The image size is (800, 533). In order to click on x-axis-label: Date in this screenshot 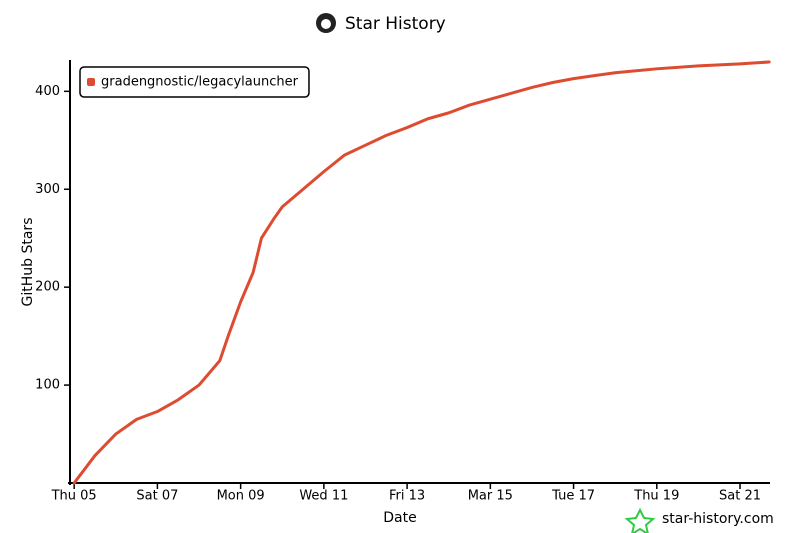, I will do `click(399, 518)`.